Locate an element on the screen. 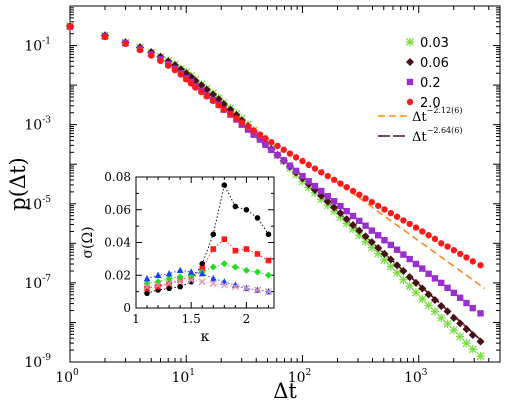 This screenshot has width=505, height=412. inset-series-line is located at coordinates (207, 263).